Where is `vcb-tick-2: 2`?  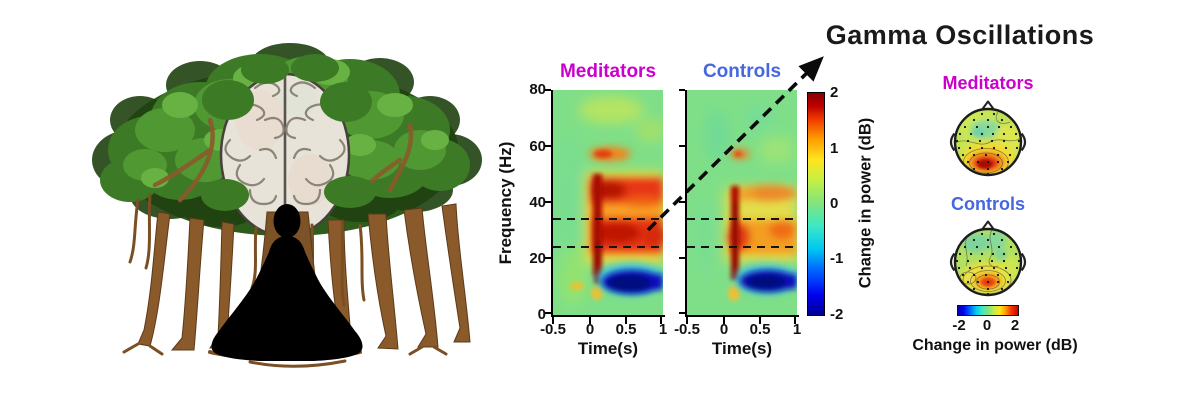 vcb-tick-2: 2 is located at coordinates (834, 92).